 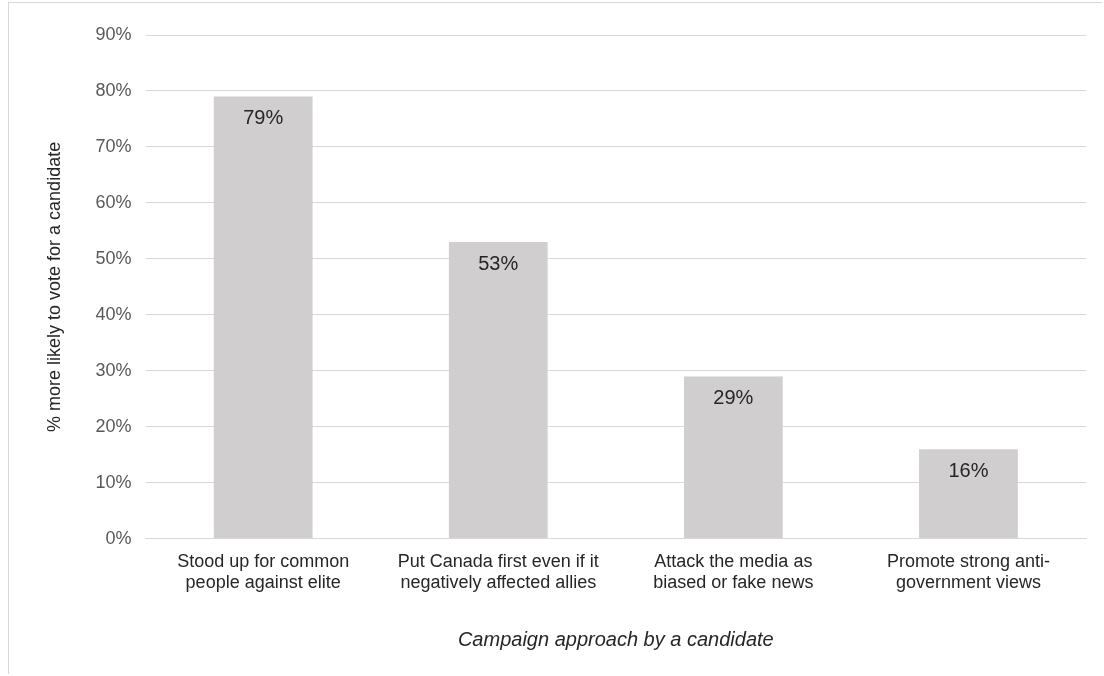 I want to click on x-tick-label: Stood up for common people against elite, so click(x=263, y=571).